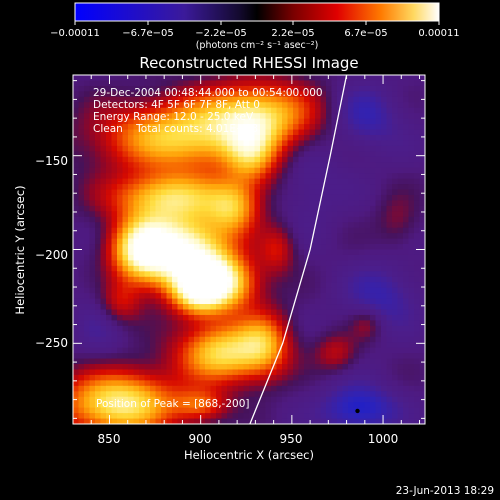 The height and width of the screenshot is (500, 500). What do you see at coordinates (173, 404) in the screenshot?
I see `annotation-peak-position: Position of Peak = [868,-200]` at bounding box center [173, 404].